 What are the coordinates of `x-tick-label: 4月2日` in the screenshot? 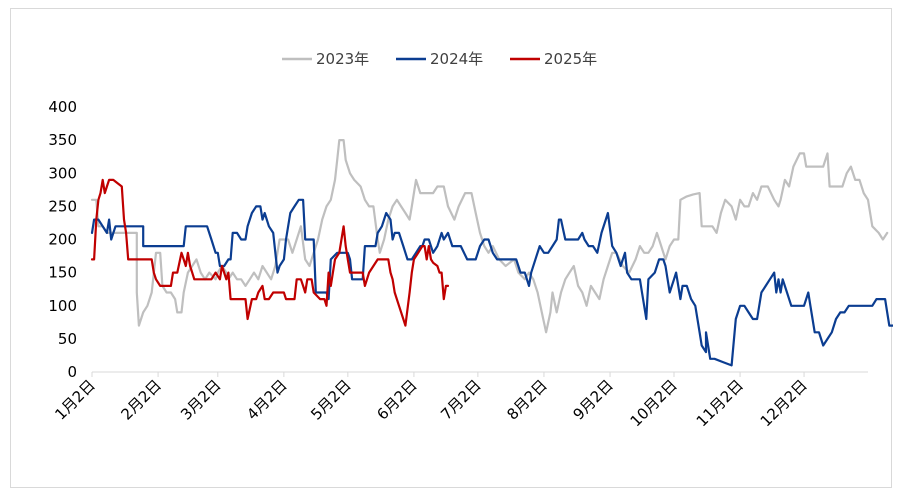 It's located at (266, 399).